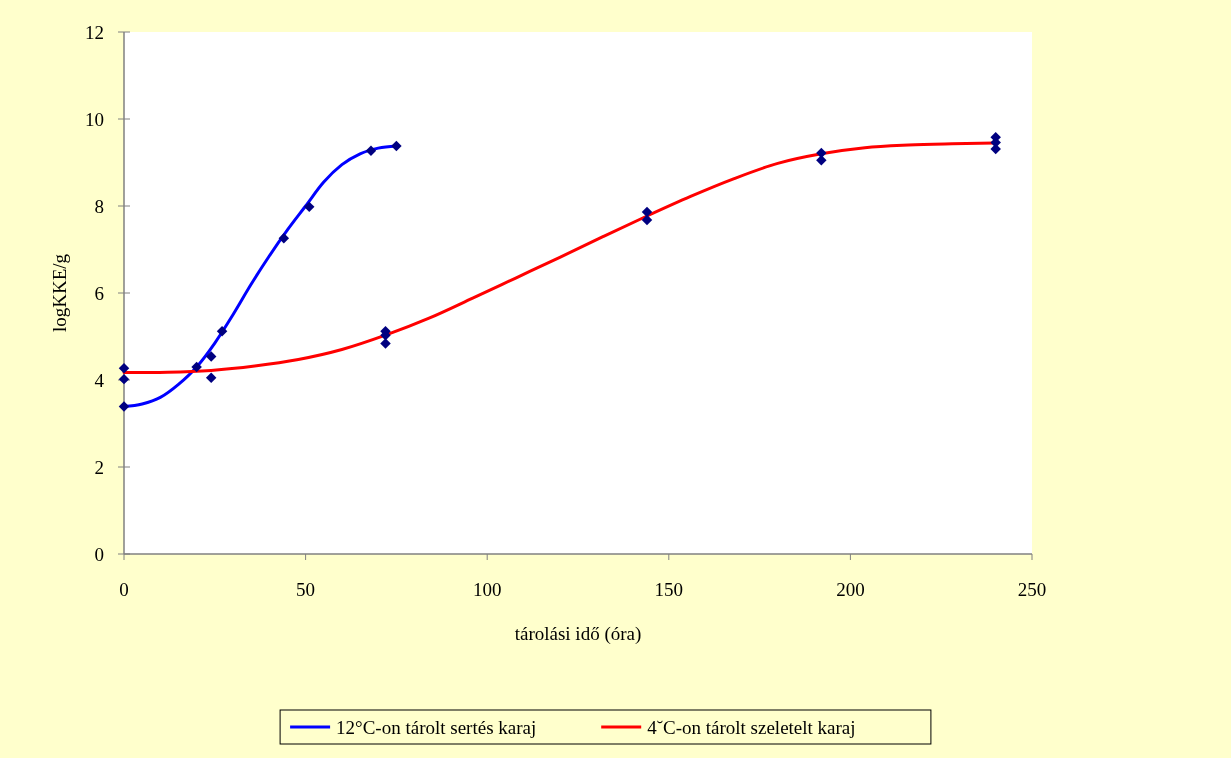 The height and width of the screenshot is (758, 1231). Describe the element at coordinates (578, 634) in the screenshot. I see `x-axis-title: tárolási idő (óra)` at that location.